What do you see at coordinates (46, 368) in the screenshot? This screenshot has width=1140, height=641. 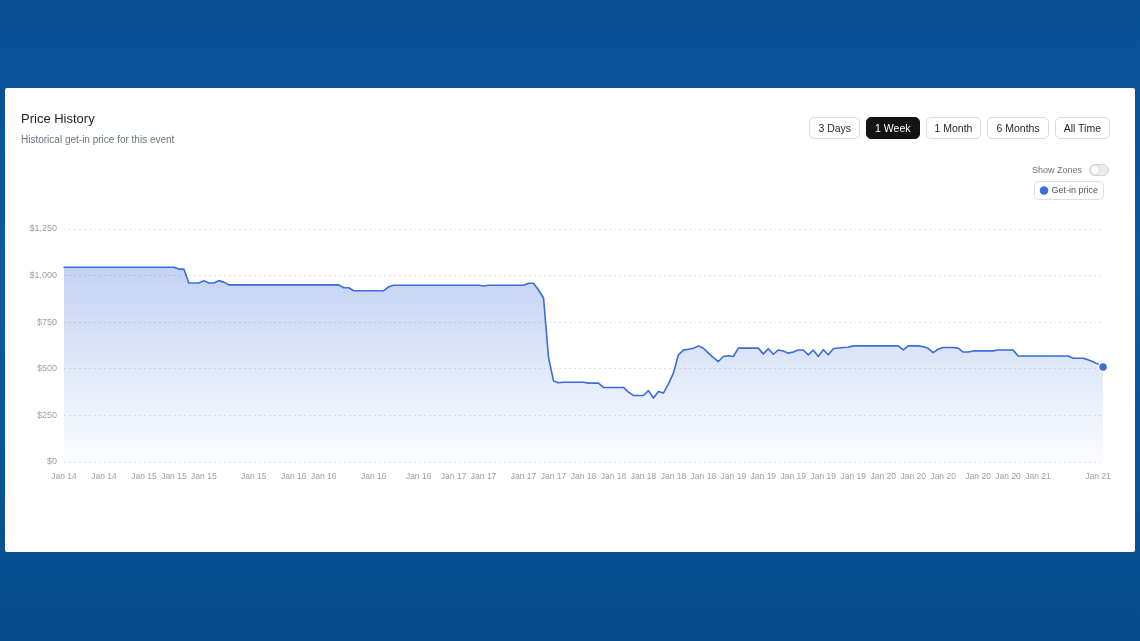 I see `y-tick-label: $500` at bounding box center [46, 368].